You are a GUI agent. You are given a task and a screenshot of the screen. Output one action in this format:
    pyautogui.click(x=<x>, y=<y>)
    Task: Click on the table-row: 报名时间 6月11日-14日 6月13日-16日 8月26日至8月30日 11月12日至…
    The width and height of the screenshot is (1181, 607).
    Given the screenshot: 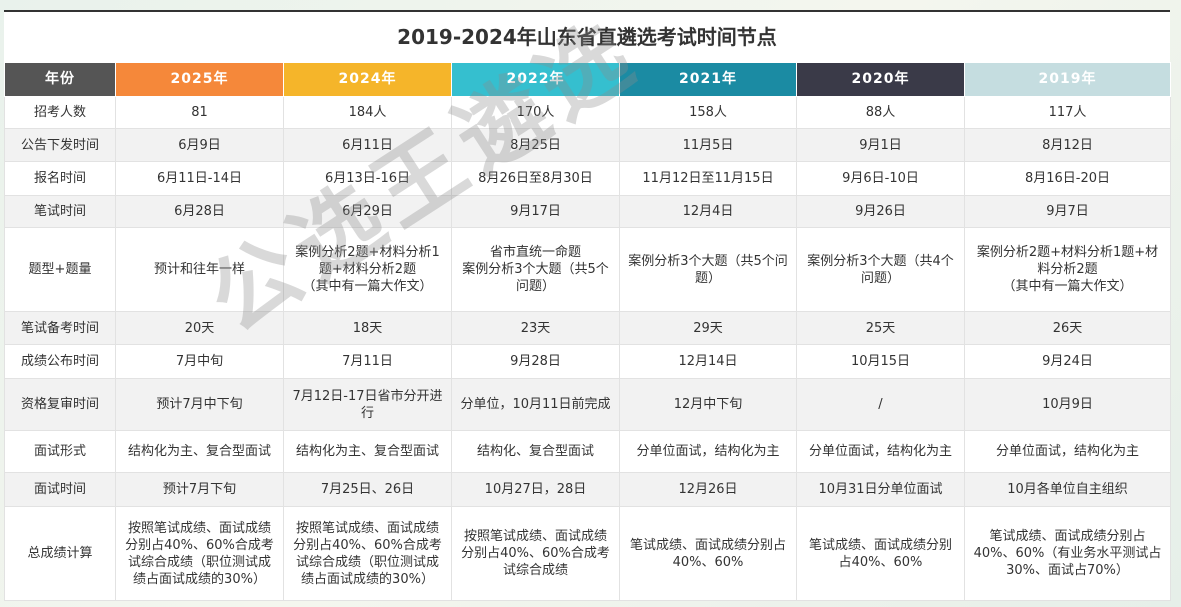 What is the action you would take?
    pyautogui.click(x=587, y=178)
    